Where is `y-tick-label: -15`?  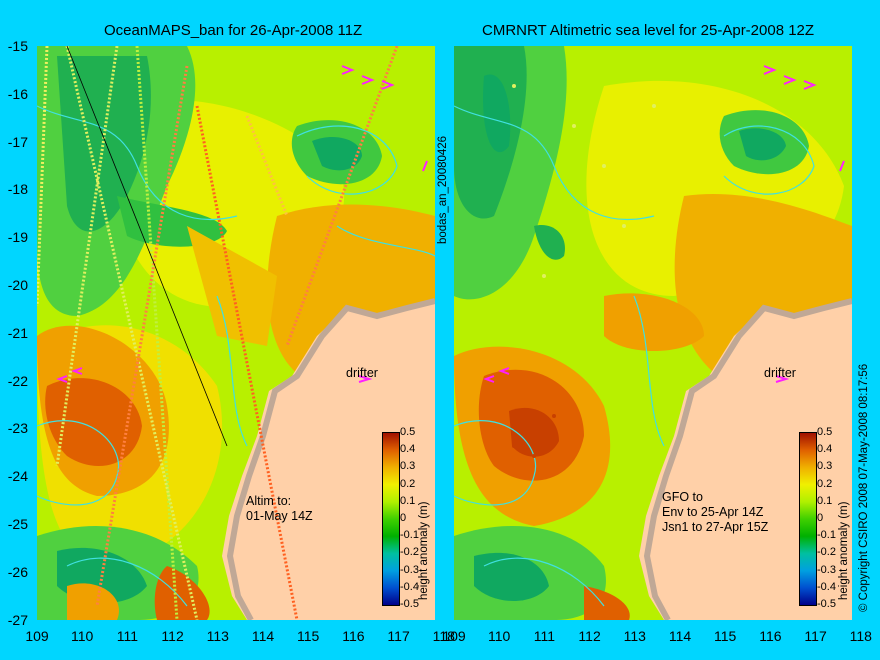
y-tick-label: -15 is located at coordinates (17, 46).